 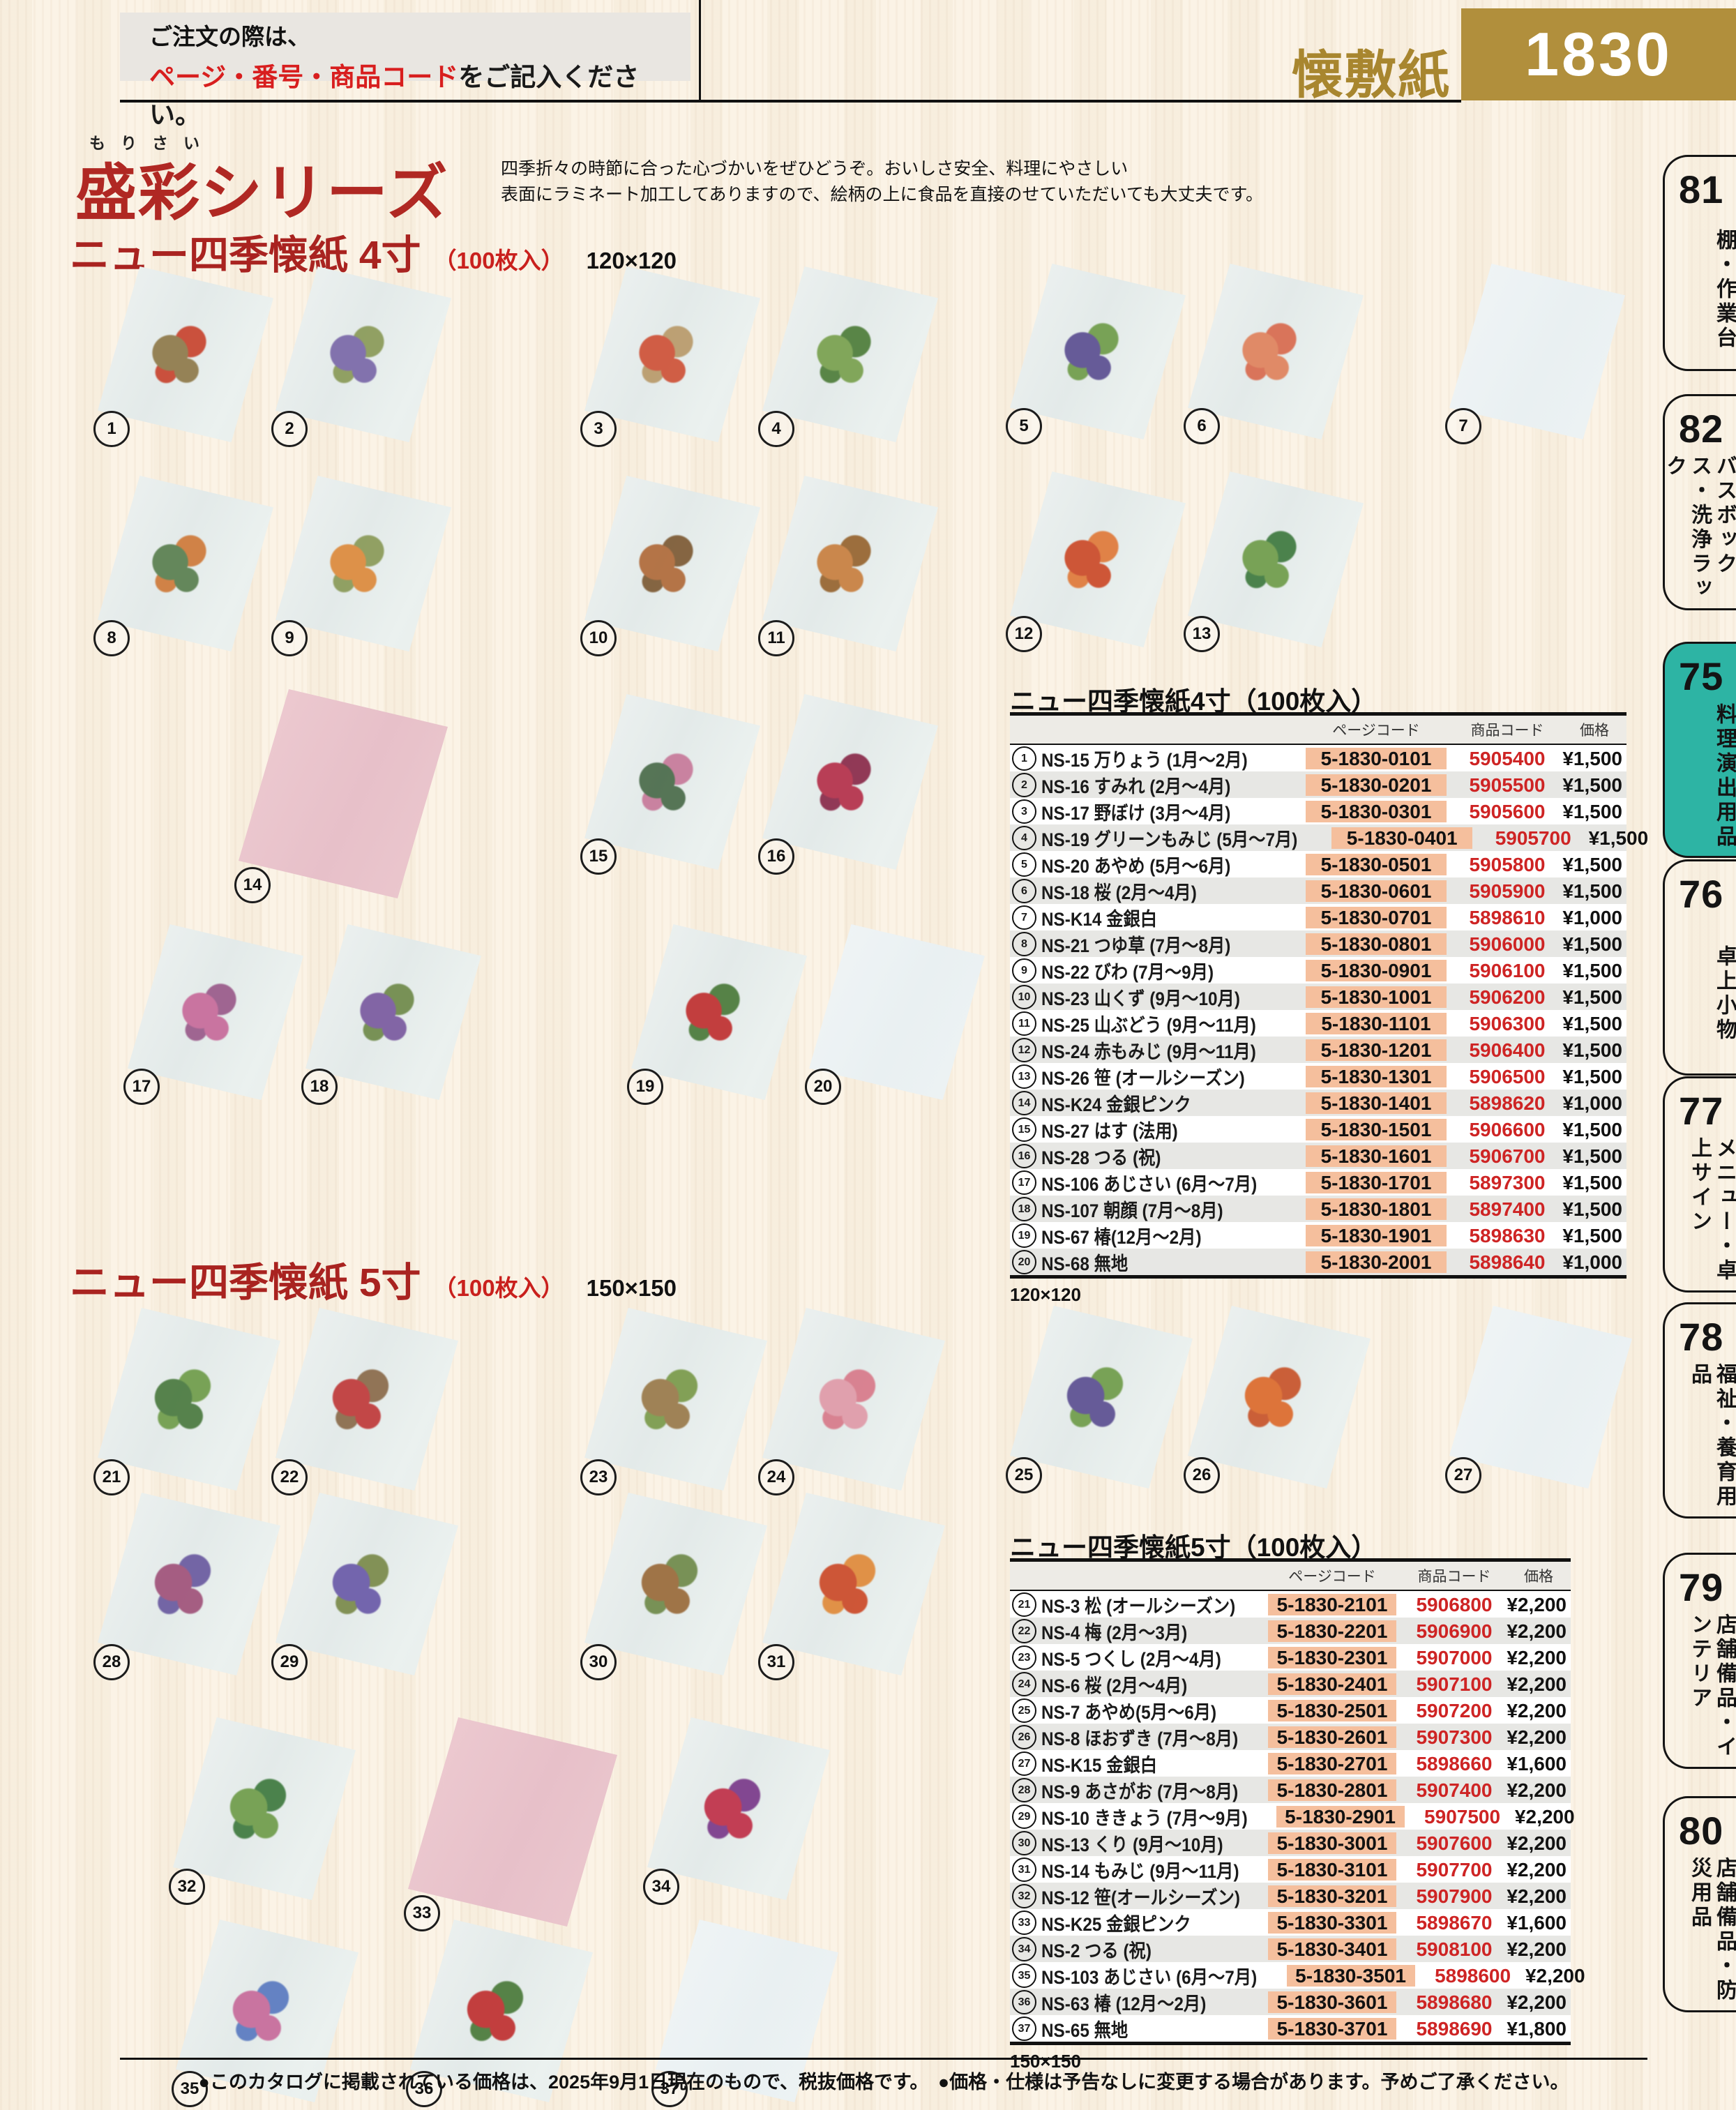 I want to click on row-number-badge: 23, so click(x=1024, y=1658).